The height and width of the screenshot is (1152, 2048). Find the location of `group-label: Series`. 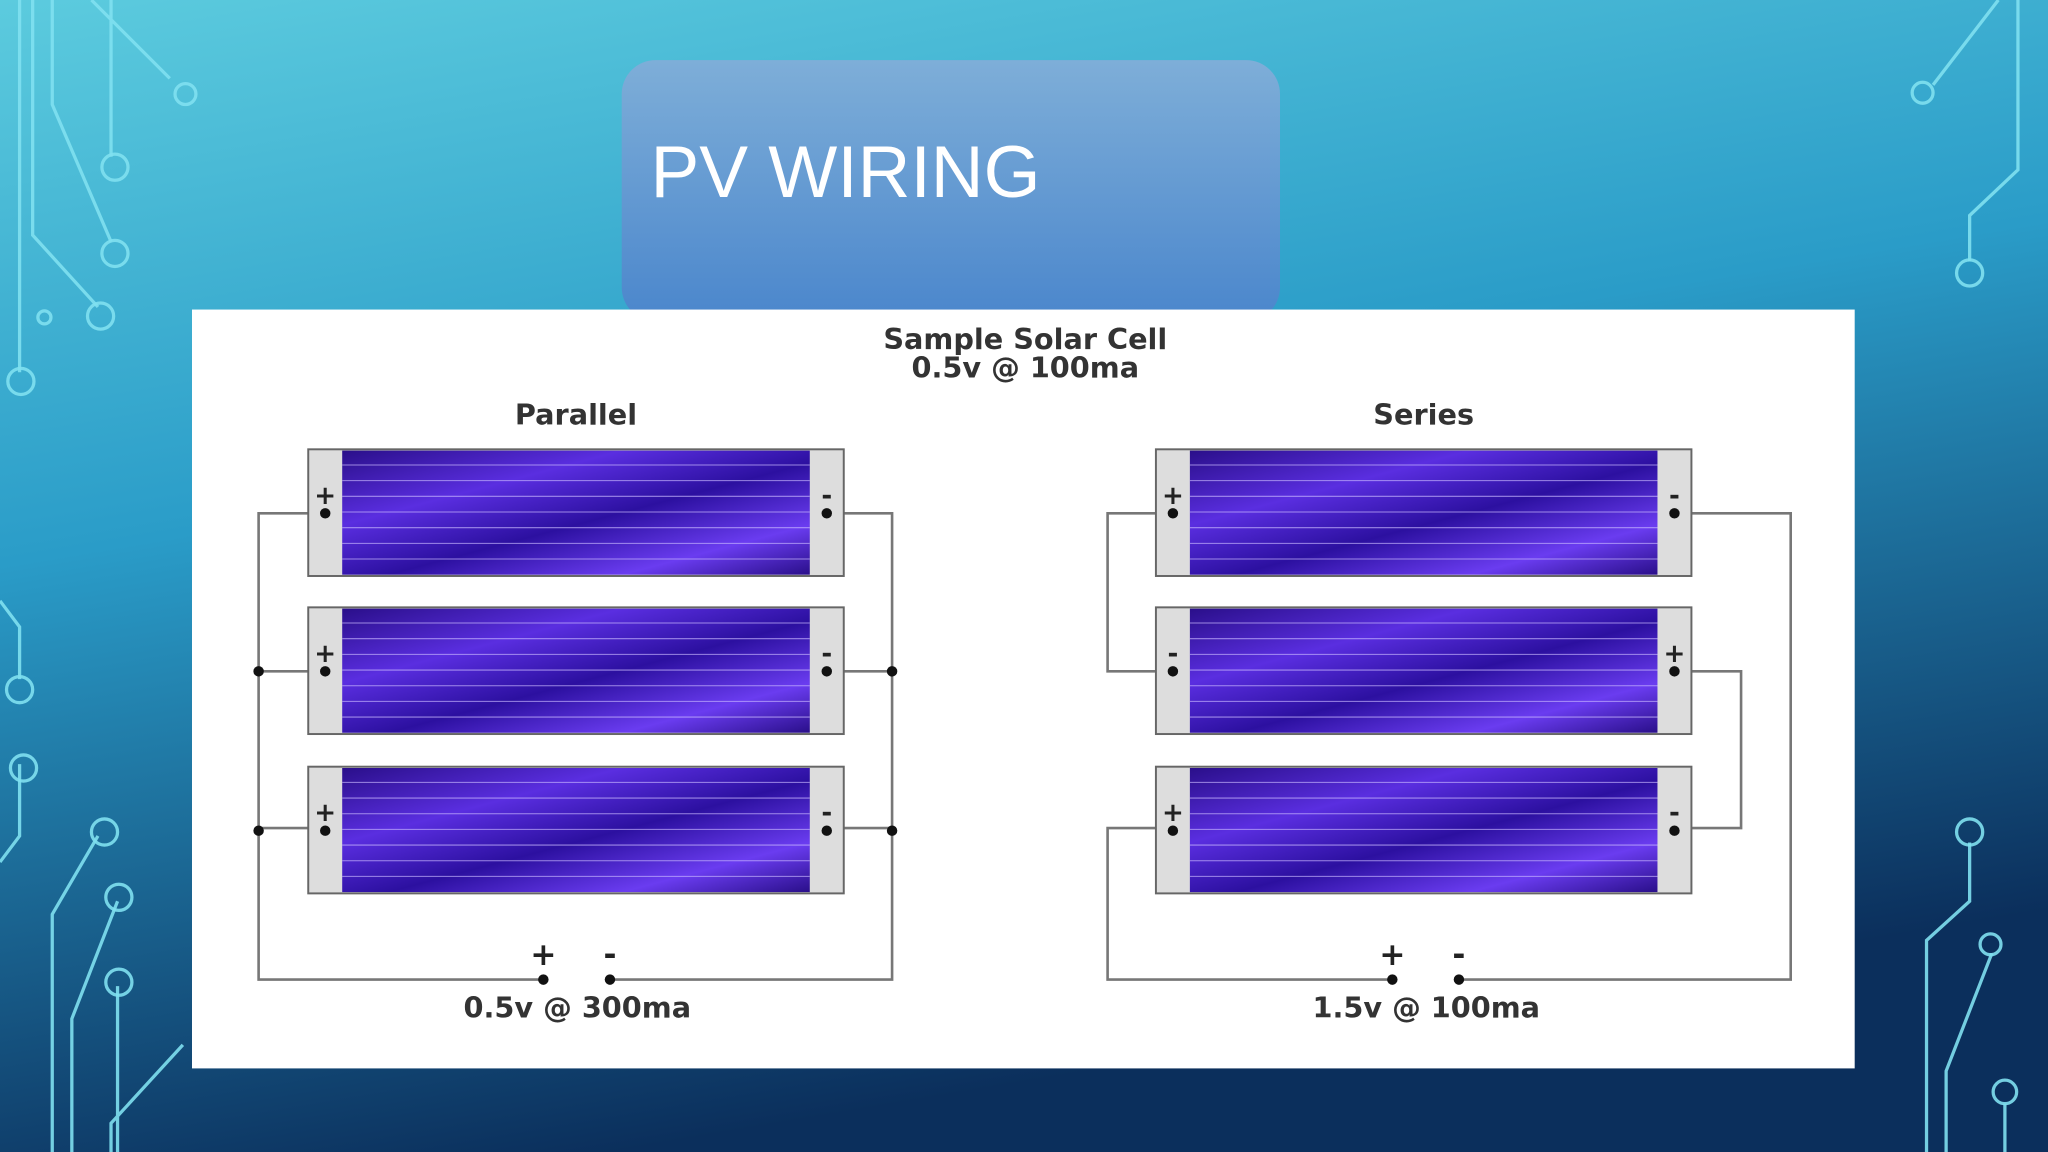

group-label: Series is located at coordinates (1423, 415).